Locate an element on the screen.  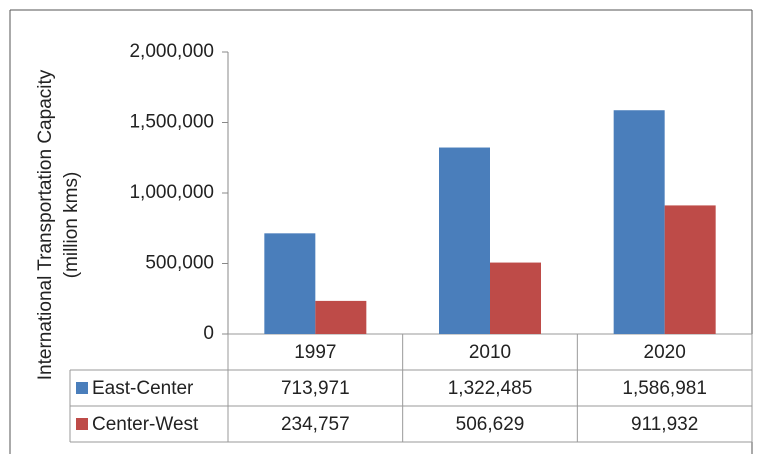
y-tick-label: 1,500,000 is located at coordinates (171, 122).